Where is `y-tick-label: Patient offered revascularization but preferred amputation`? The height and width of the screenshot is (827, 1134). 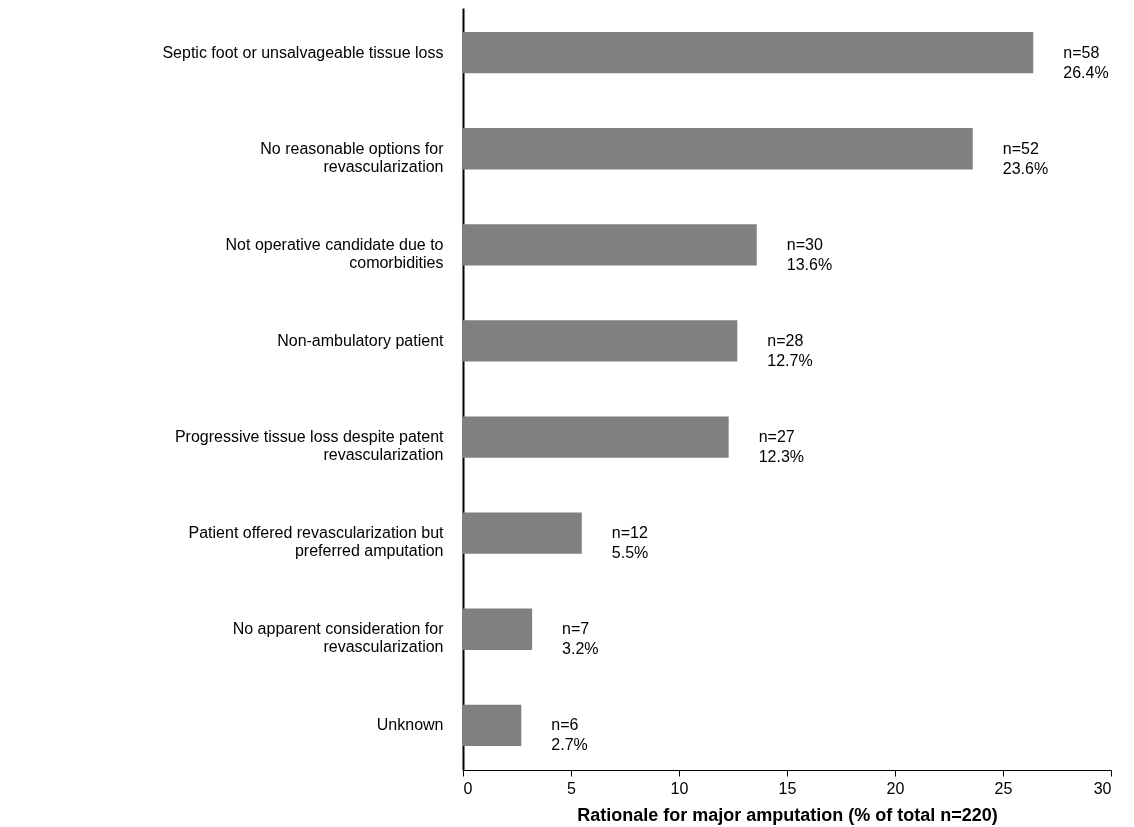 y-tick-label: Patient offered revascularization but preferred amputation is located at coordinates (316, 542).